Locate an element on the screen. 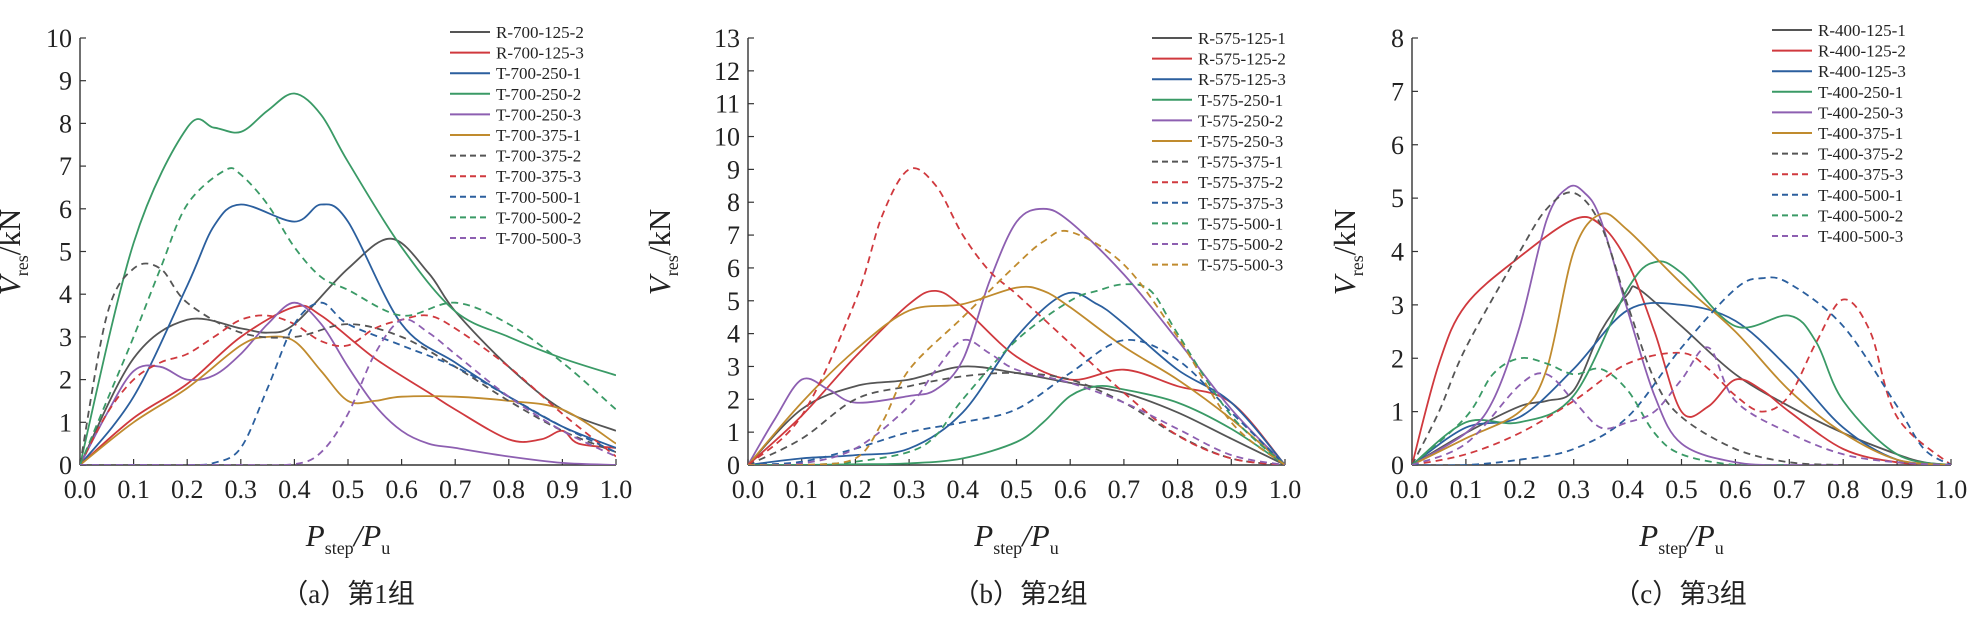 The image size is (1974, 622). legend-label: T-400-375-2 is located at coordinates (1860, 154).